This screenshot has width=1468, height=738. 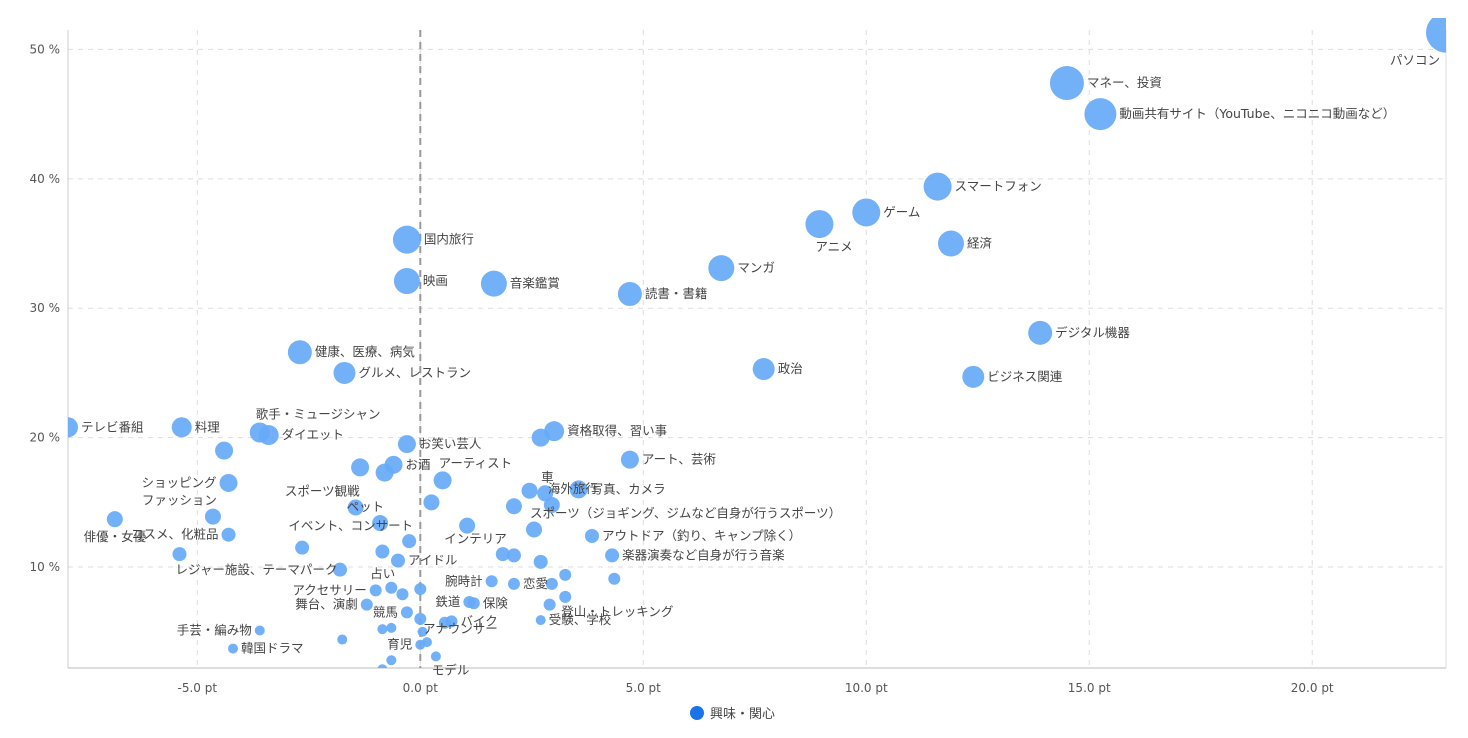 What do you see at coordinates (432, 560) in the screenshot?
I see `data-label: アイドル` at bounding box center [432, 560].